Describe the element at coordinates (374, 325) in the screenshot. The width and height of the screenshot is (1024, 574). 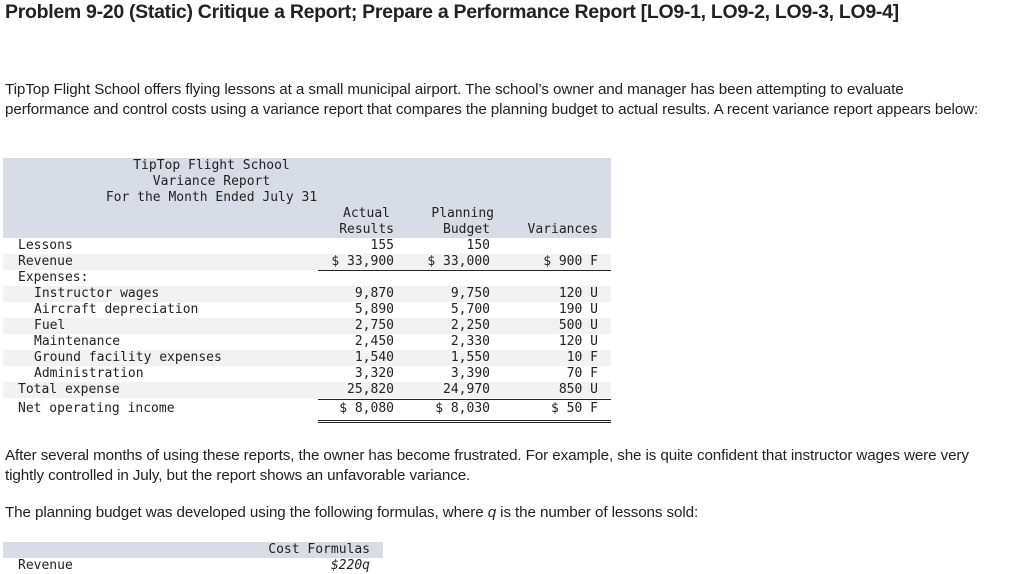
I see `actual-value: 2,750` at that location.